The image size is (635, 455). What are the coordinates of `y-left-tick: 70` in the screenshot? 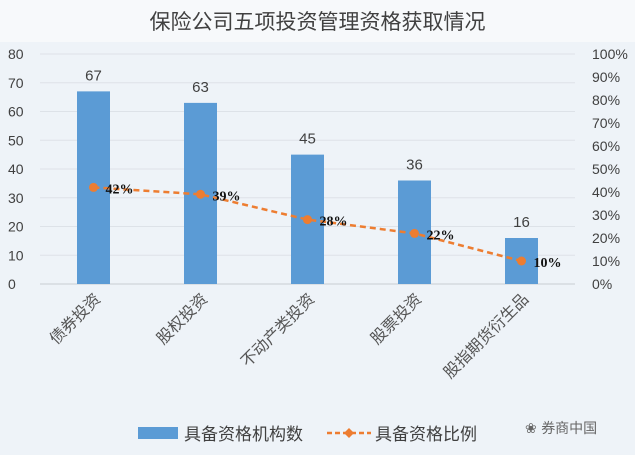 It's located at (16, 83).